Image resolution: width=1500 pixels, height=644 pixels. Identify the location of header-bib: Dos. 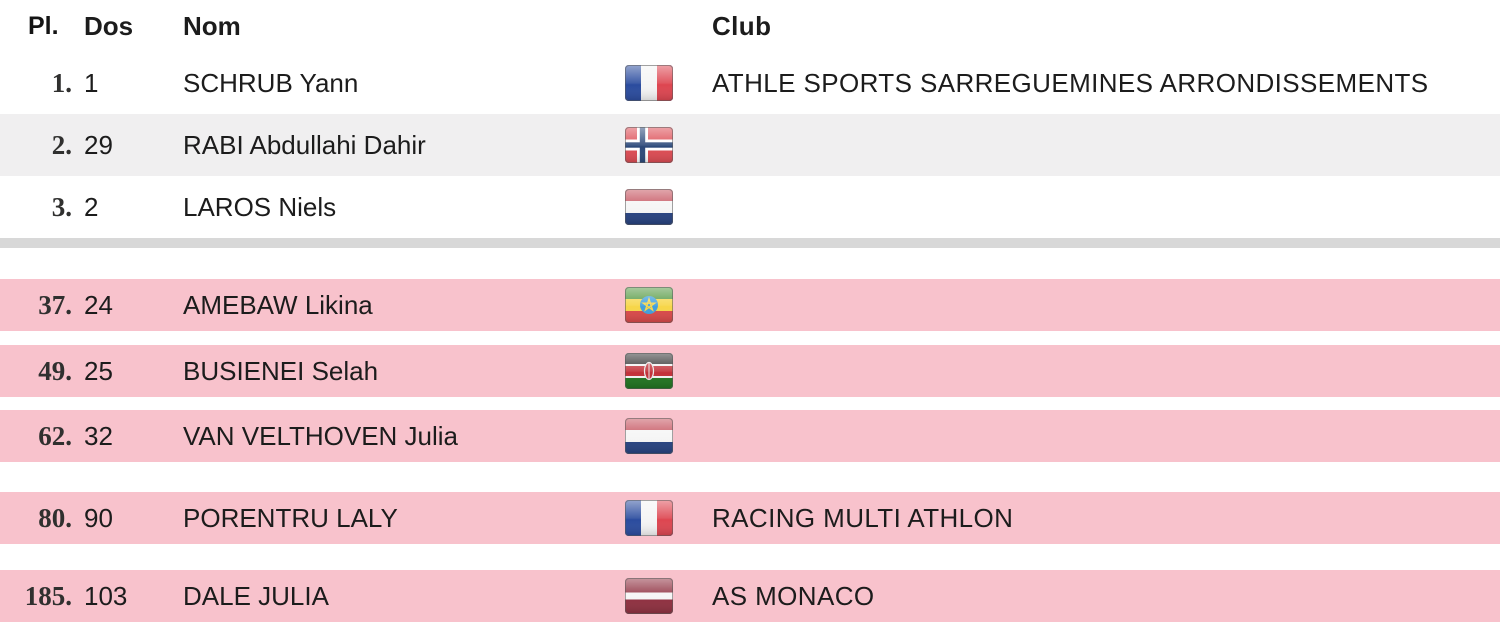
(109, 25).